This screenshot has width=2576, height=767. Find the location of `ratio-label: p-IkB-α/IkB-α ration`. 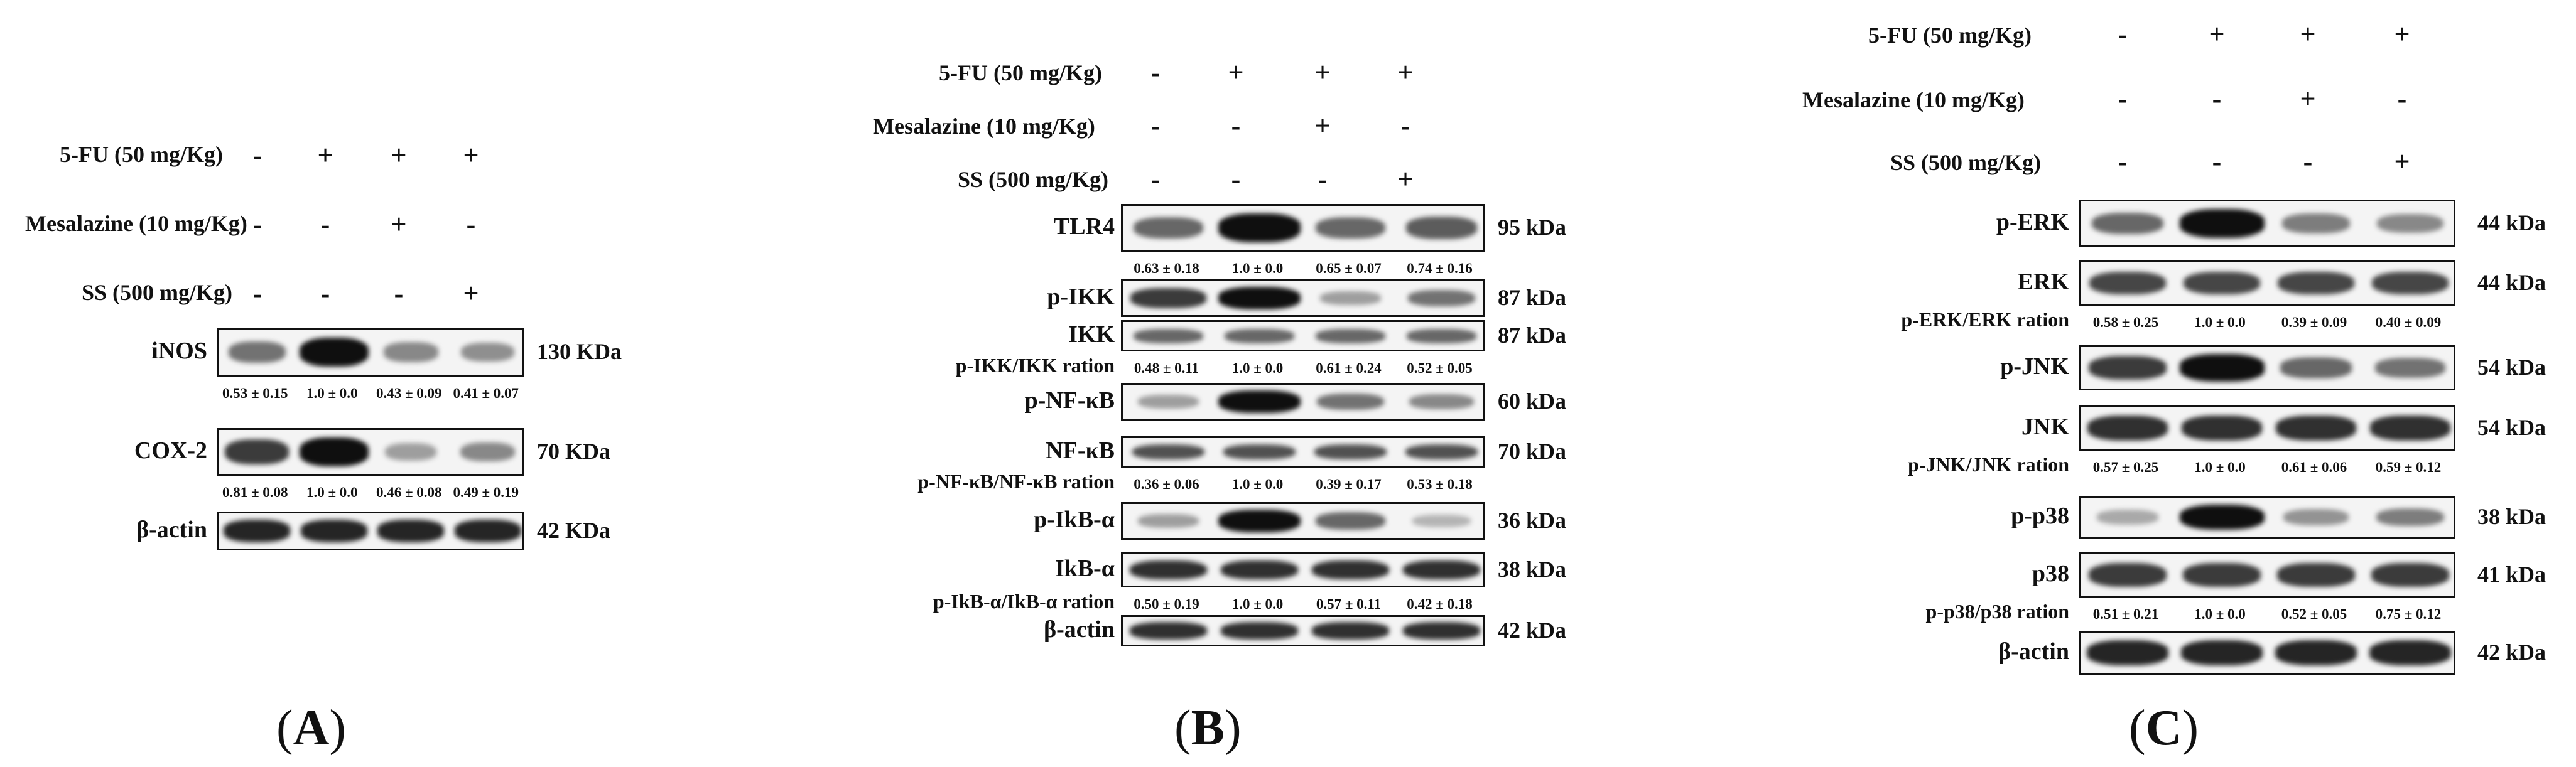

ratio-label: p-IkB-α/IkB-α ration is located at coordinates (1024, 601).